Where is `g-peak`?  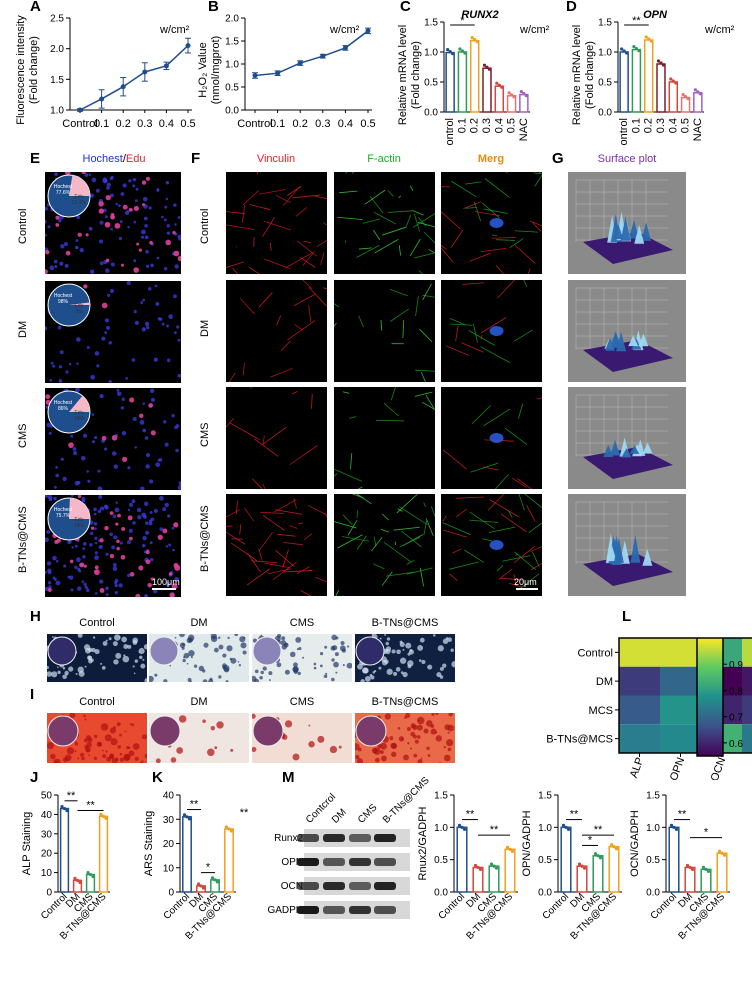
g-peak is located at coordinates (639, 234).